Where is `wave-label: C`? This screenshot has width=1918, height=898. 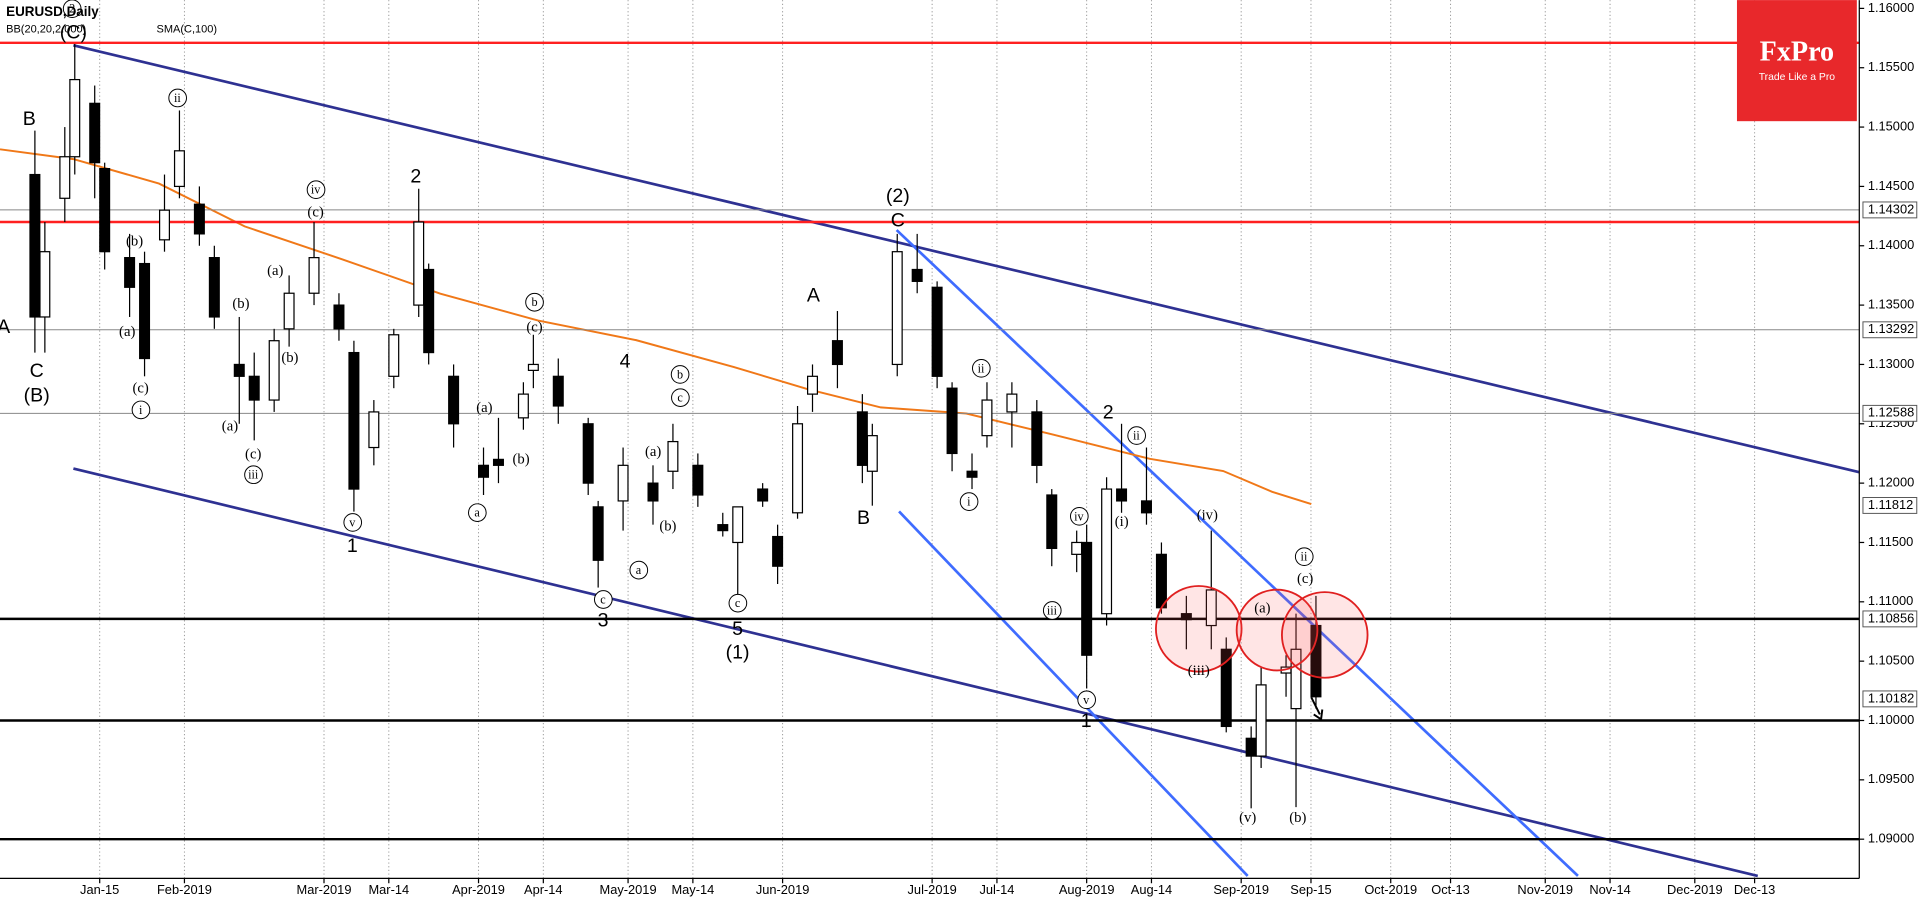 wave-label: C is located at coordinates (898, 221).